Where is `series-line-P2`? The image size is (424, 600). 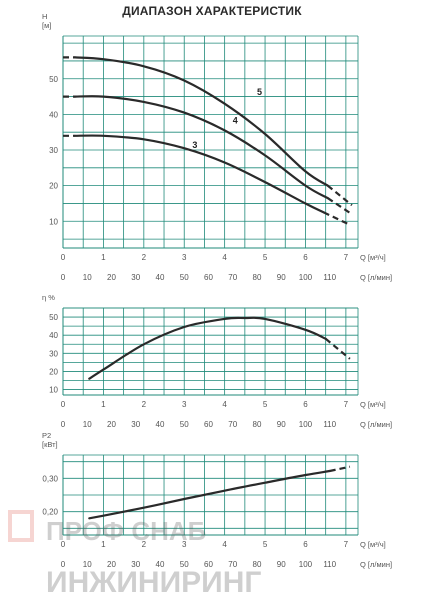 series-line-P2 is located at coordinates (209, 494).